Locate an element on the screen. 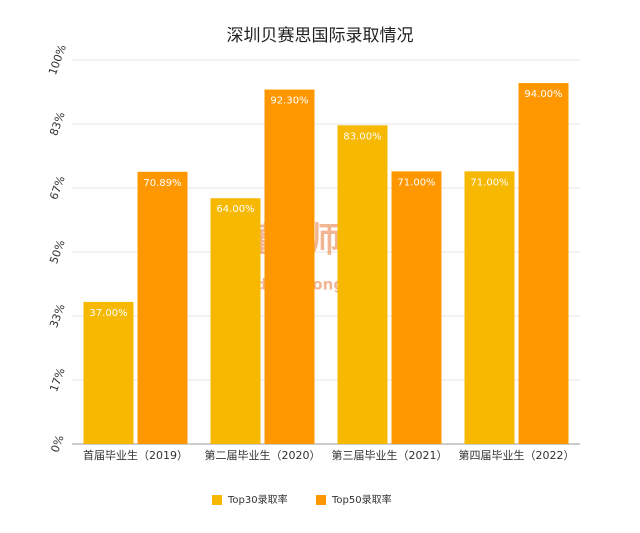 This screenshot has height=533, width=640. chart-title: 深圳贝赛思国际录取情况 is located at coordinates (320, 35).